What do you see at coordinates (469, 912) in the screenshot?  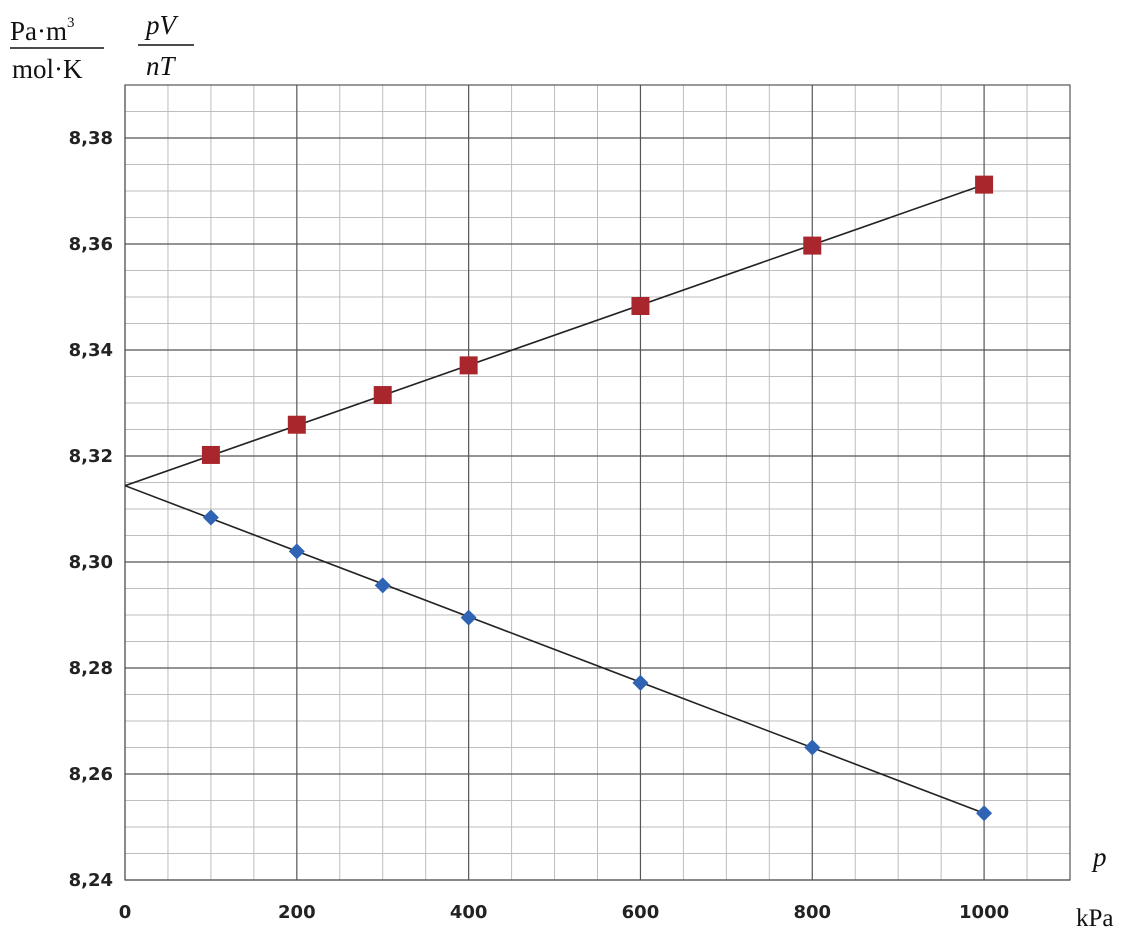 I see `x-tick-label: 400` at bounding box center [469, 912].